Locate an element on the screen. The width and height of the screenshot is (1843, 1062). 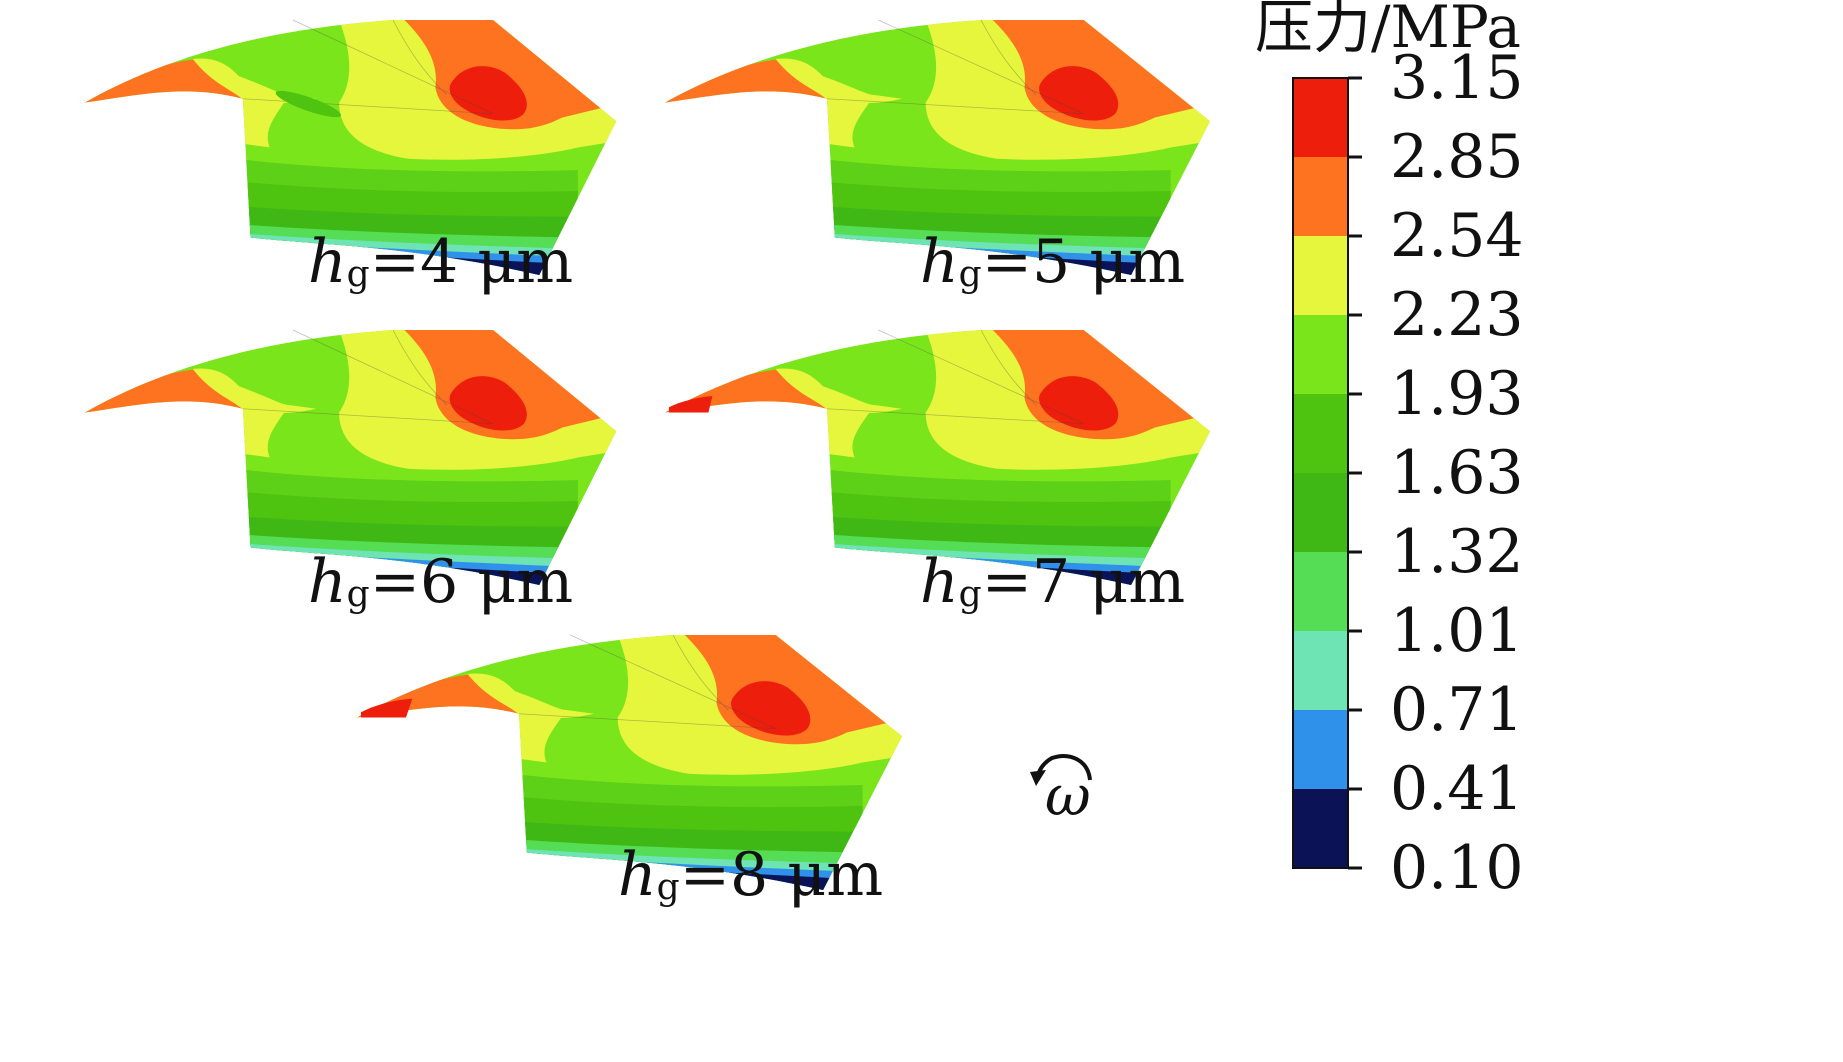
omega-symbol: ω is located at coordinates (1068, 796).